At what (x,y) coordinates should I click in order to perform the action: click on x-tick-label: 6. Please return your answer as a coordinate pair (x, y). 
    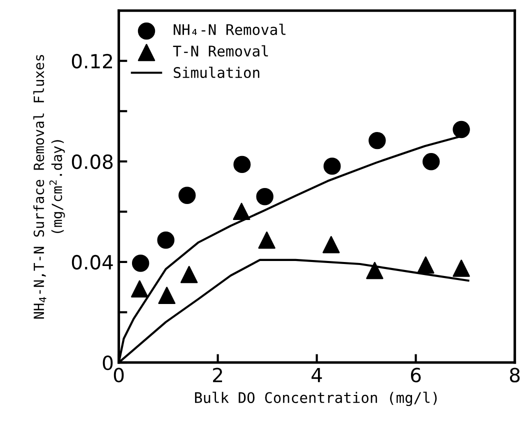
    Looking at the image, I should click on (415, 375).